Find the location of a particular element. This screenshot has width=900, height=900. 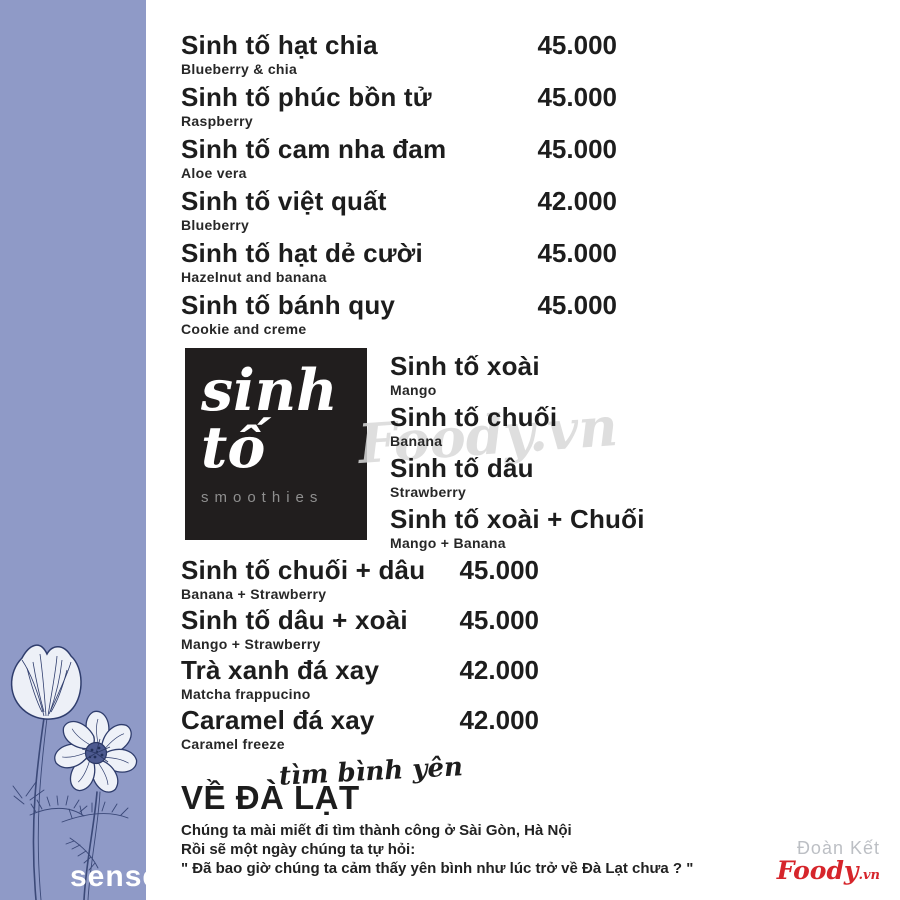

item-desc: Hazelnut and banana is located at coordinates (254, 277).